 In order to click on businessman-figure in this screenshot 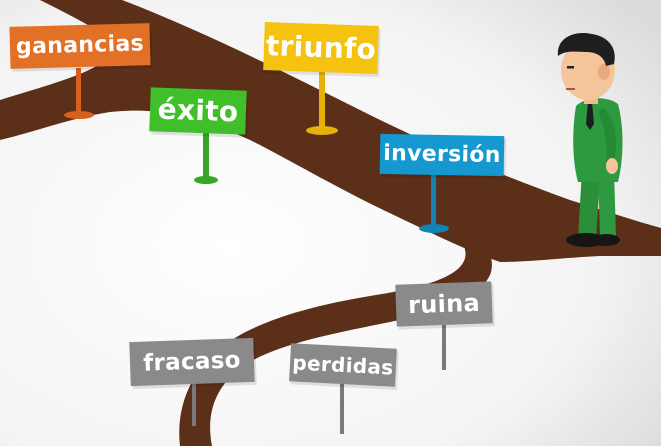, I will do `click(590, 139)`.